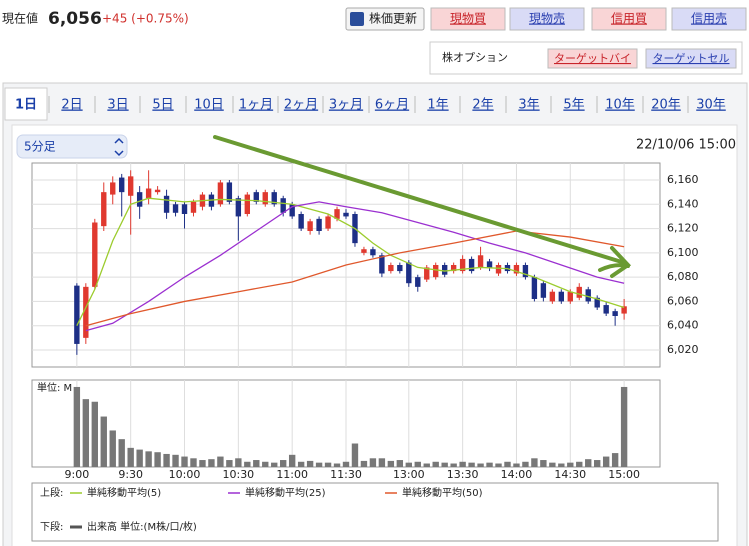 This screenshot has height=546, width=749. I want to click on price: 6,056, so click(75, 19).